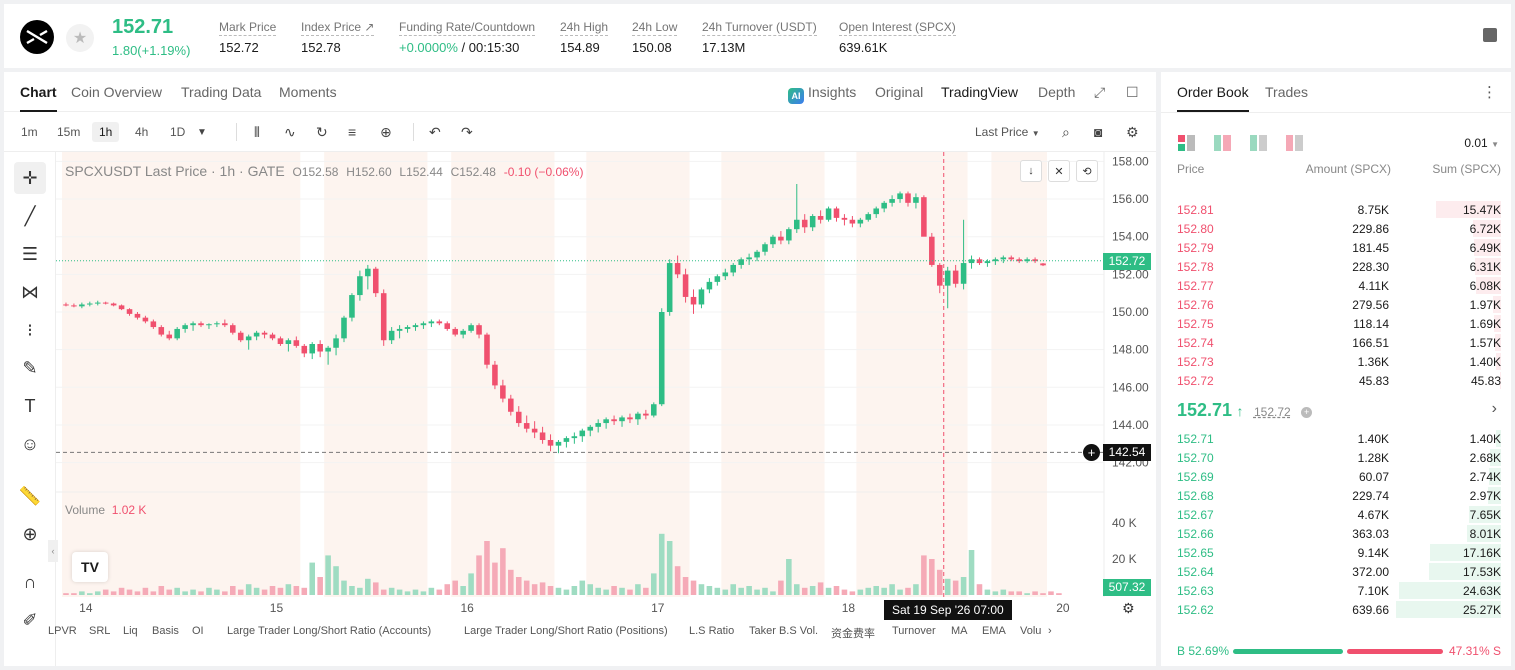  I want to click on indicator-lpvr: LPVR, so click(62, 631).